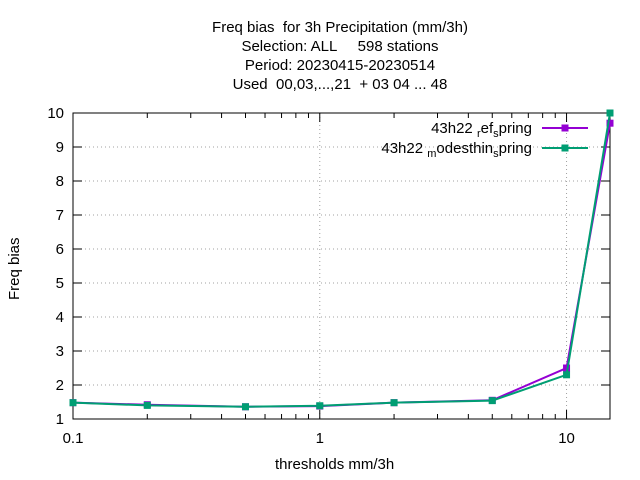 The height and width of the screenshot is (480, 640). Describe the element at coordinates (55, 113) in the screenshot. I see `y-tick-label-9: 10` at that location.